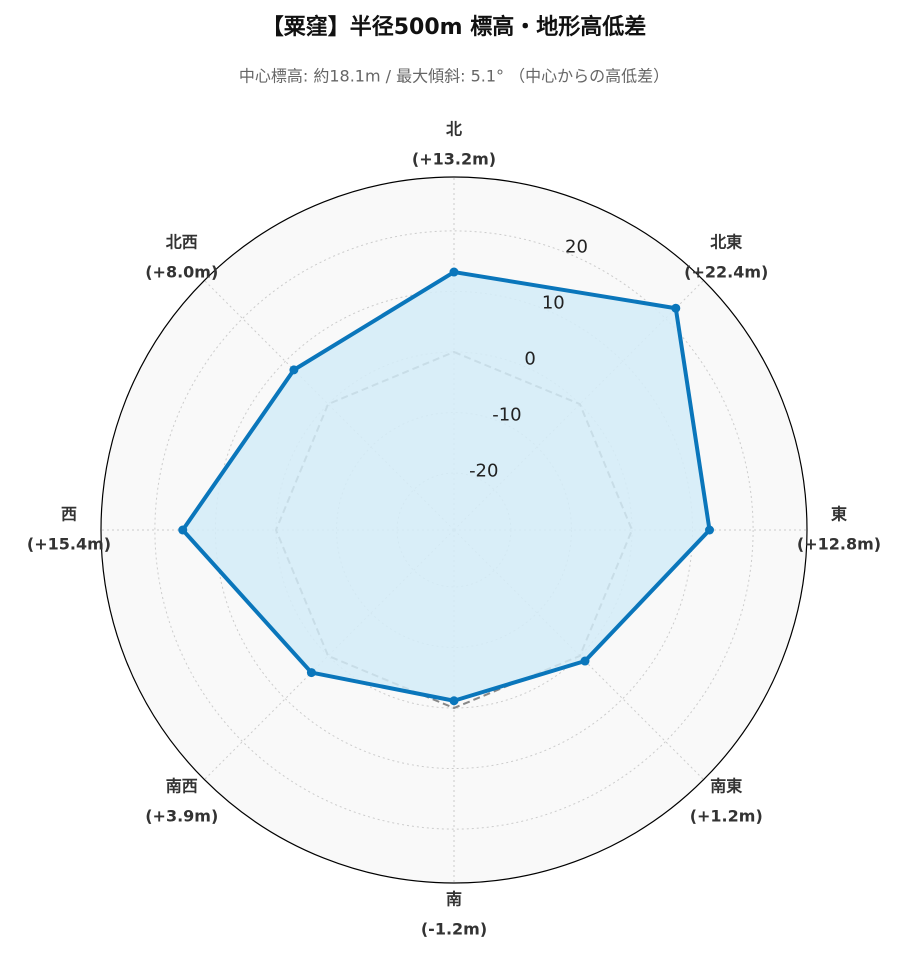 This screenshot has height=962, width=907. What do you see at coordinates (454, 27) in the screenshot?
I see `chart-title: 【粟窪】半径500m 標高・地形高低差` at bounding box center [454, 27].